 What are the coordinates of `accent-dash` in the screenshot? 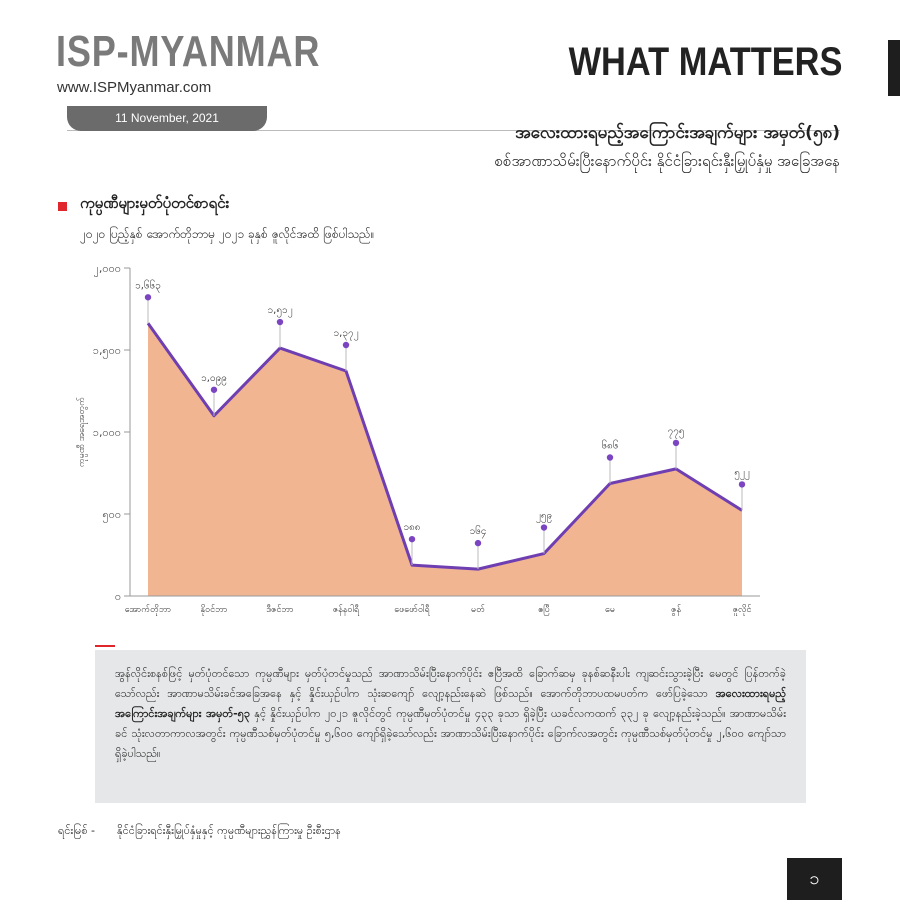 It's located at (105, 646).